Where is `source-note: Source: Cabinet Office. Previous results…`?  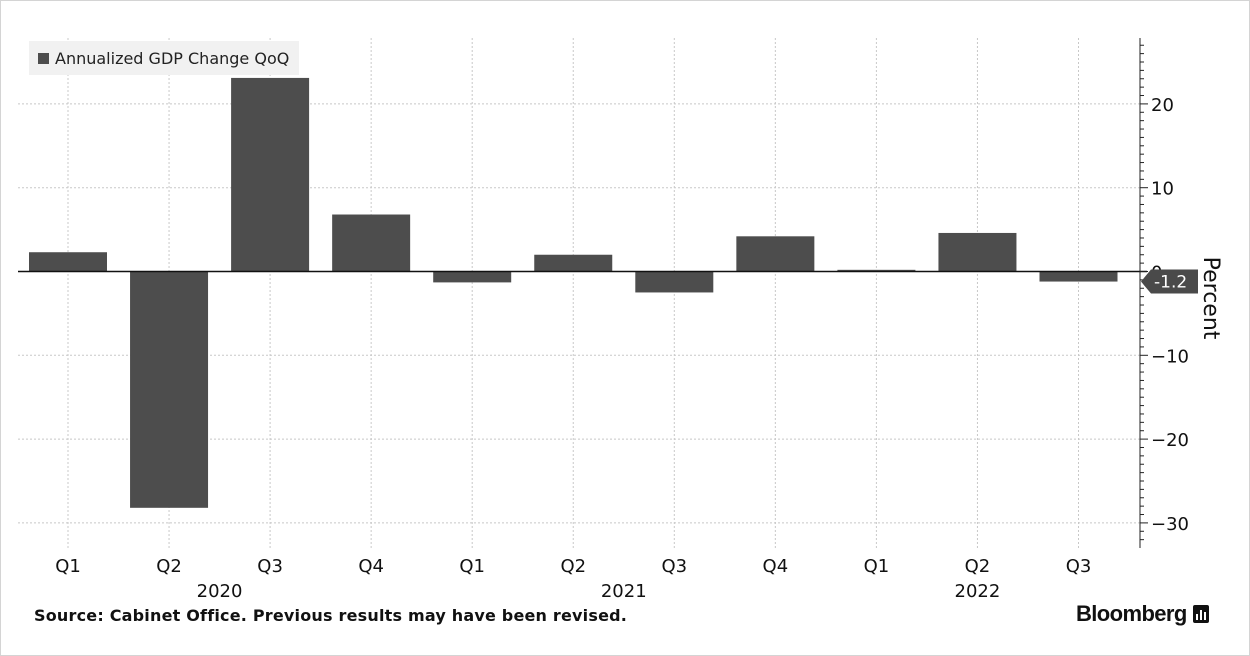
source-note: Source: Cabinet Office. Previous results… is located at coordinates (331, 615).